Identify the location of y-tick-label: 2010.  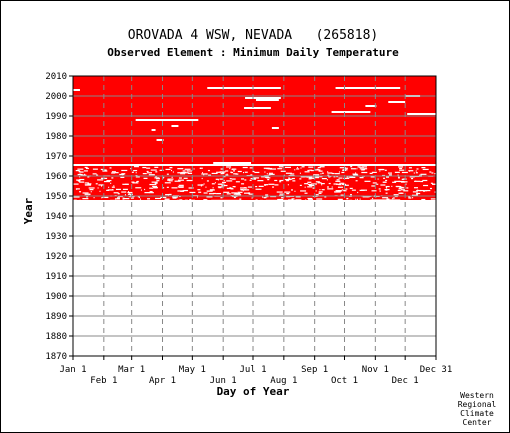
(56, 77).